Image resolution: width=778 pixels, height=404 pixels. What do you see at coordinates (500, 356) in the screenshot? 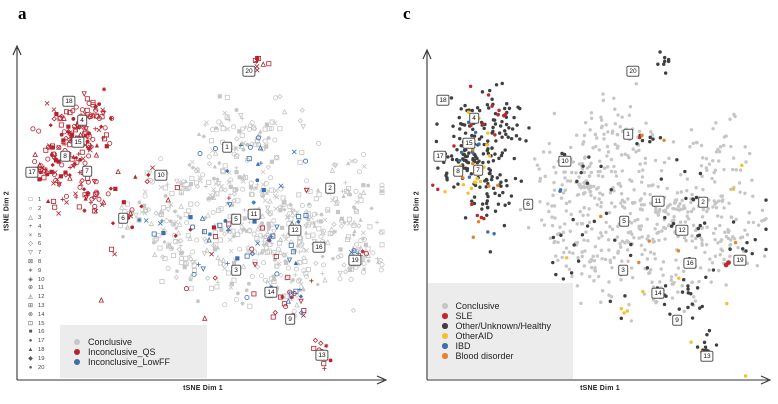
I see `legend-item: Blood disorder` at bounding box center [500, 356].